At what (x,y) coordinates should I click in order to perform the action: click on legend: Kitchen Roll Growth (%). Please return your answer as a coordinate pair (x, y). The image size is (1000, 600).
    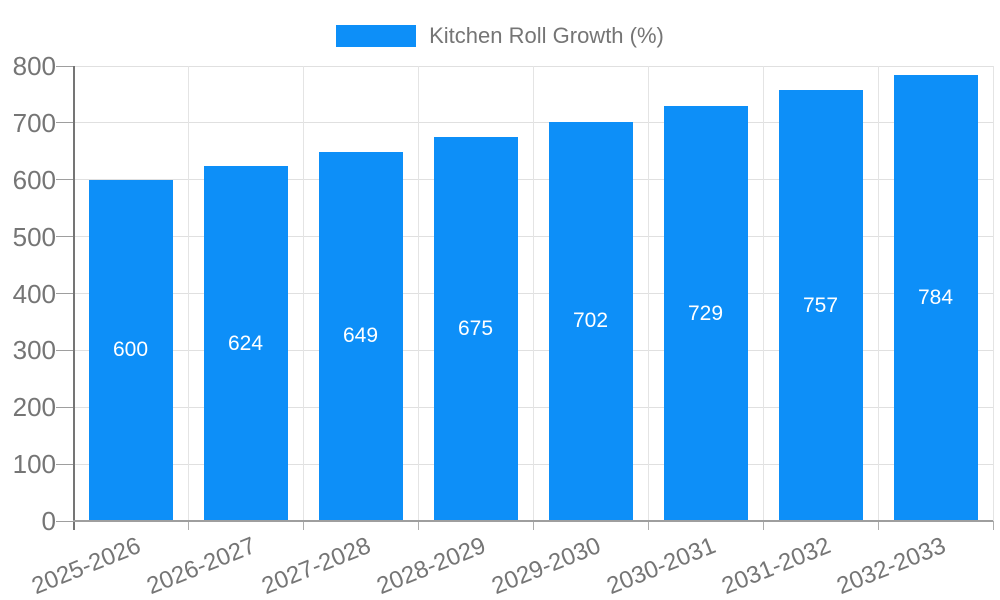
    Looking at the image, I should click on (500, 36).